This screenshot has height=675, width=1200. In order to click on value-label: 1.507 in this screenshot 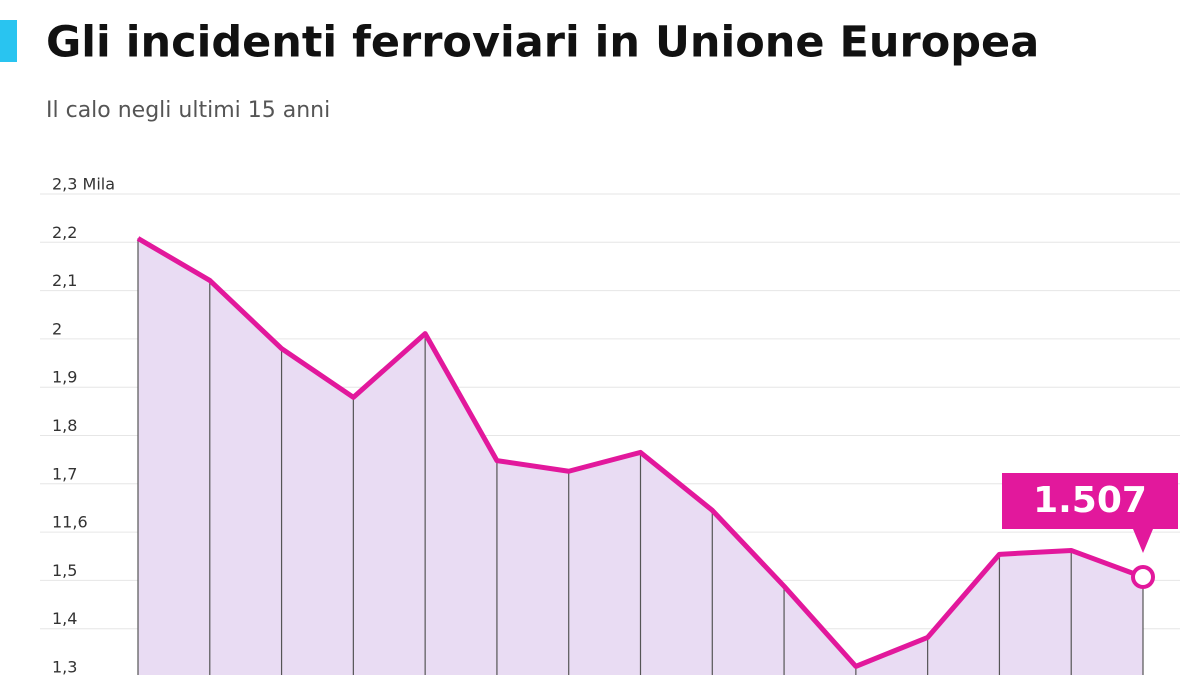, I will do `click(1090, 500)`.